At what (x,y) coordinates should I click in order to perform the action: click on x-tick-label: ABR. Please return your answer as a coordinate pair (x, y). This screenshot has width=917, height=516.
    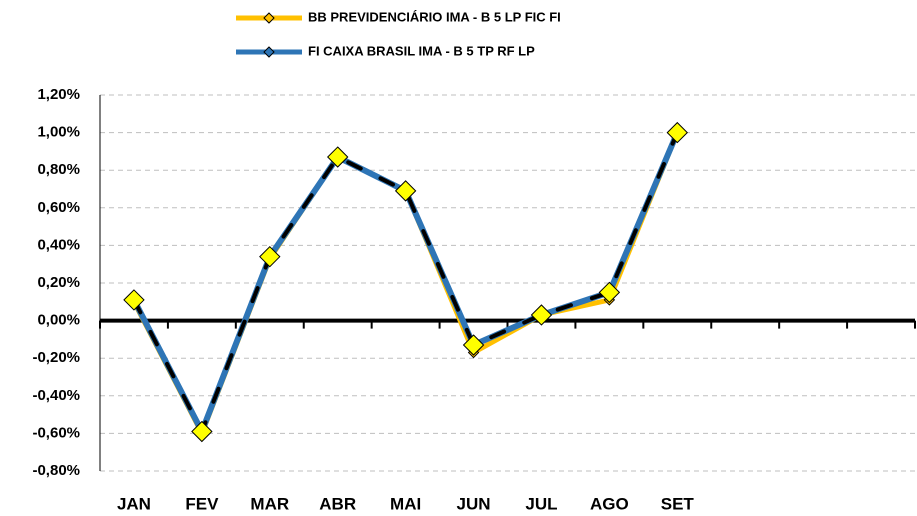
    Looking at the image, I should click on (337, 503).